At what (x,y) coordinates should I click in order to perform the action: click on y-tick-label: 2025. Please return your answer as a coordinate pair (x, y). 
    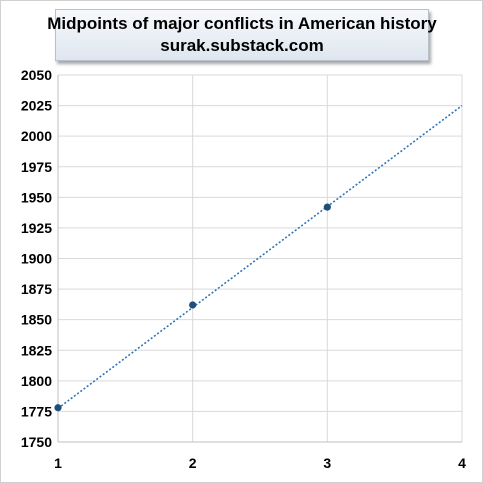
    Looking at the image, I should click on (36, 106).